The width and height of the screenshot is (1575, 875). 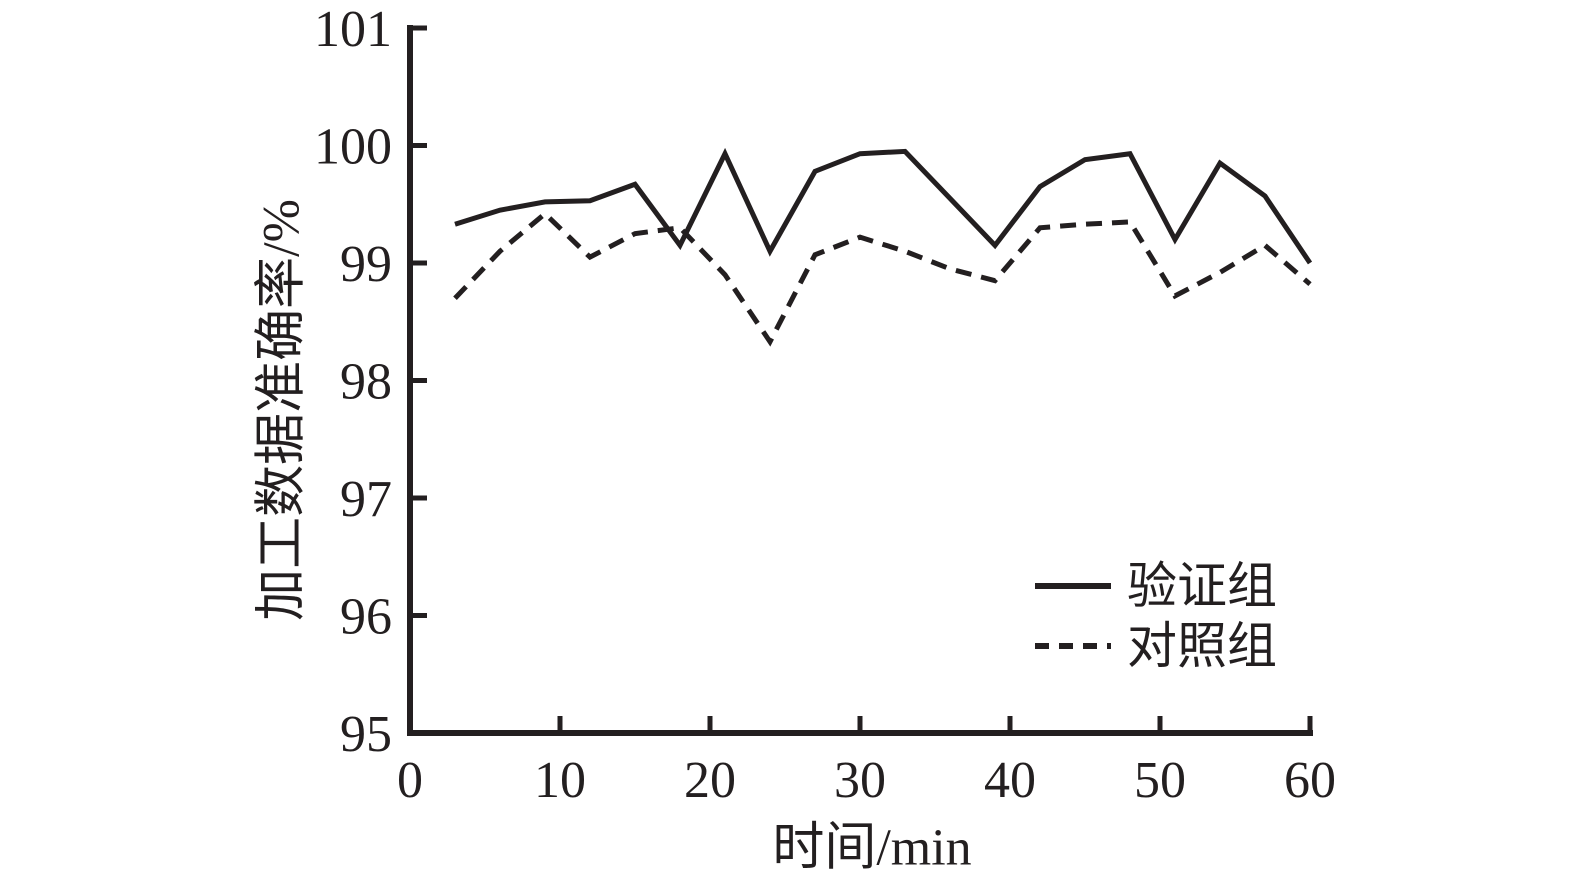 I want to click on legend-label: 验证组, so click(x=1202, y=586).